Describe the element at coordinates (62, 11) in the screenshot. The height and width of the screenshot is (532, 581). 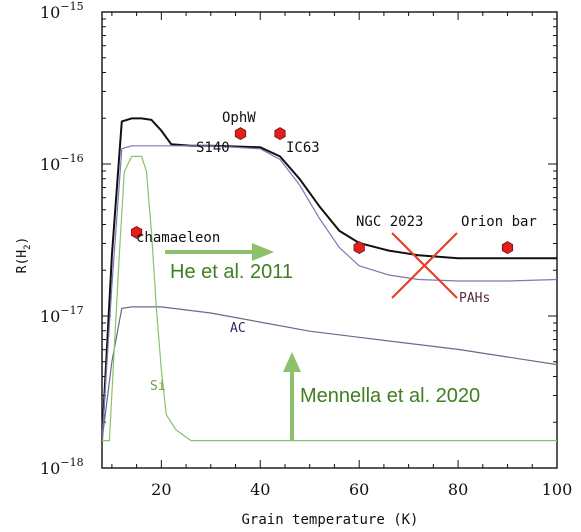
I see `y-tick-label: 10−15` at that location.